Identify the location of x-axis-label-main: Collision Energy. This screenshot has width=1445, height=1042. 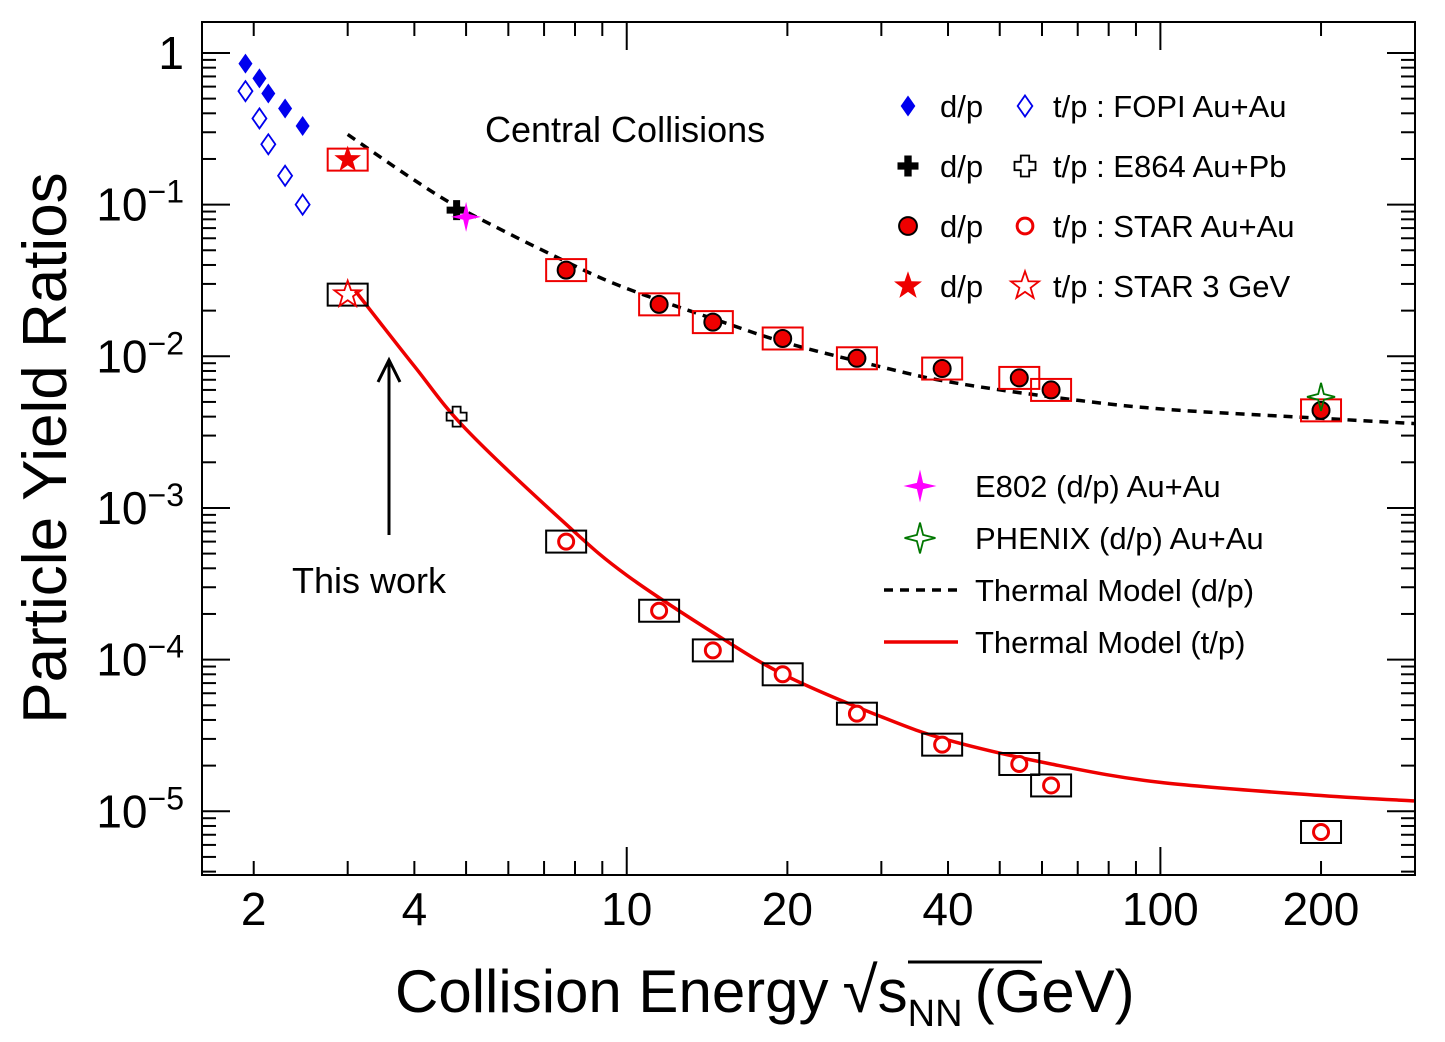
(612, 991).